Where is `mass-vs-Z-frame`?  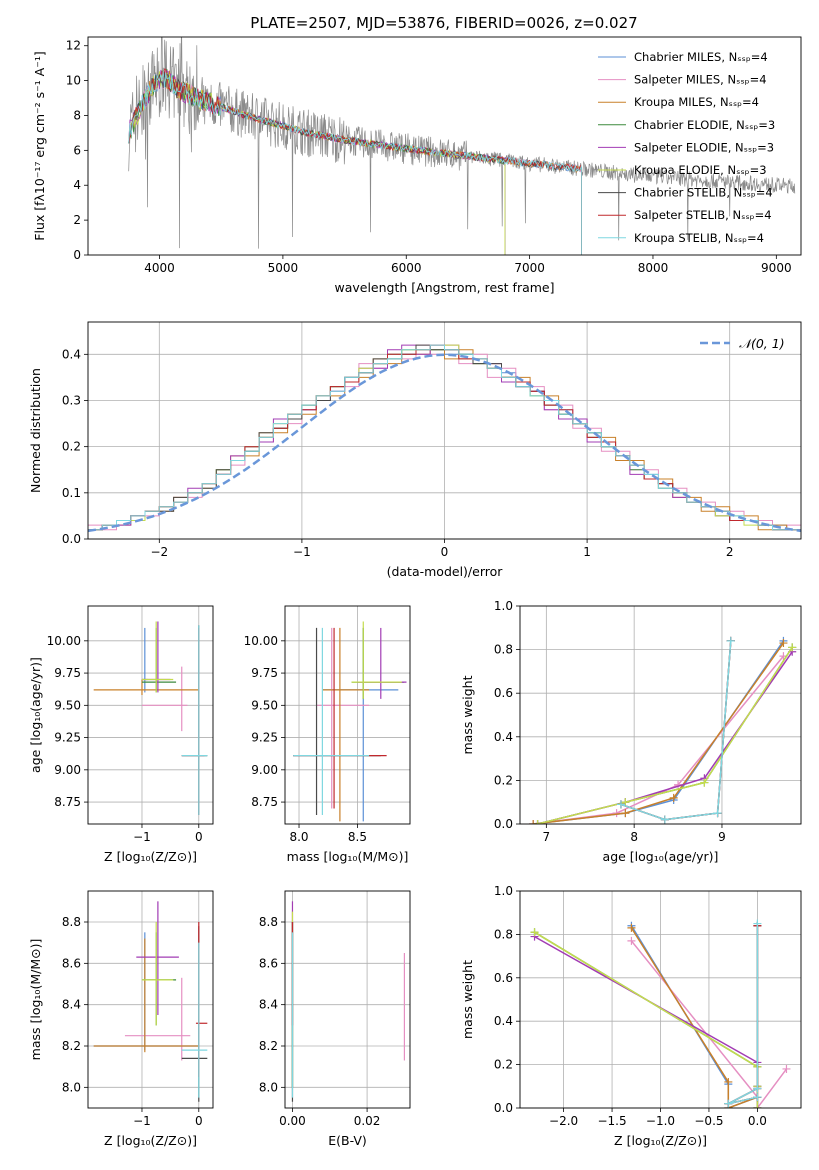
mass-vs-Z-frame is located at coordinates (150, 999).